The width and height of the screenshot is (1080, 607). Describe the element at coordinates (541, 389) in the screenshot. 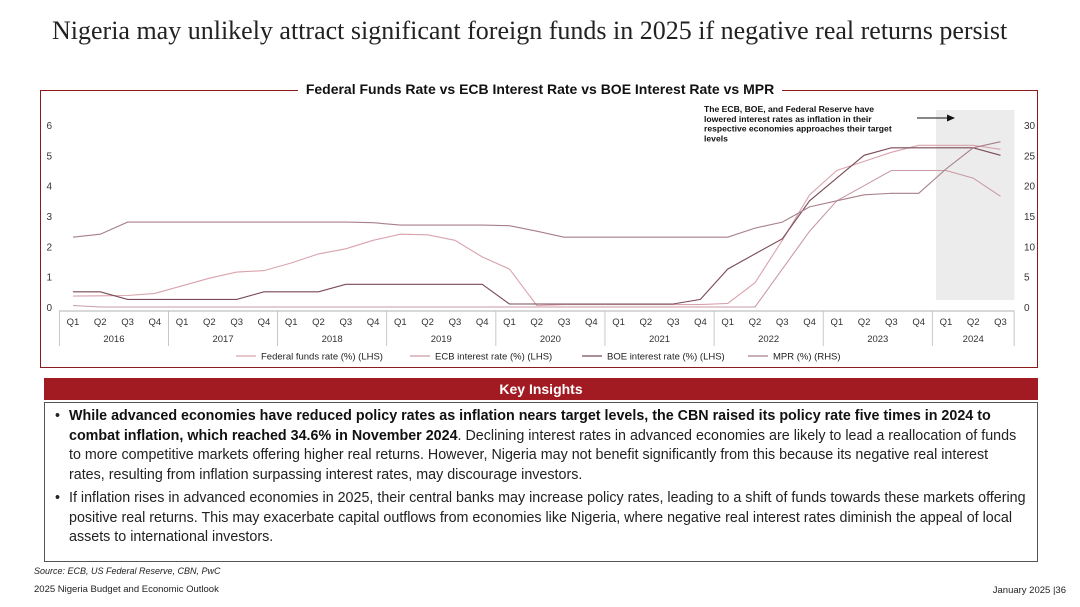

I see `key-insights-heading: Key Insights` at that location.